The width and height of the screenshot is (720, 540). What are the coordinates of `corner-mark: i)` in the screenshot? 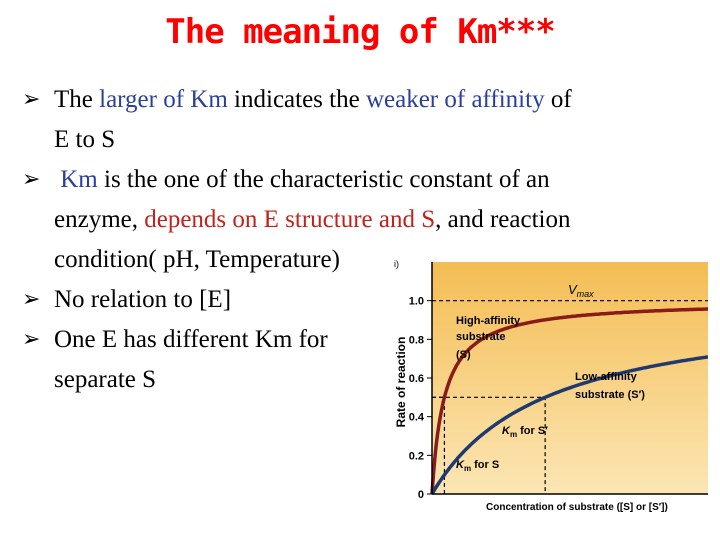 It's located at (396, 264).